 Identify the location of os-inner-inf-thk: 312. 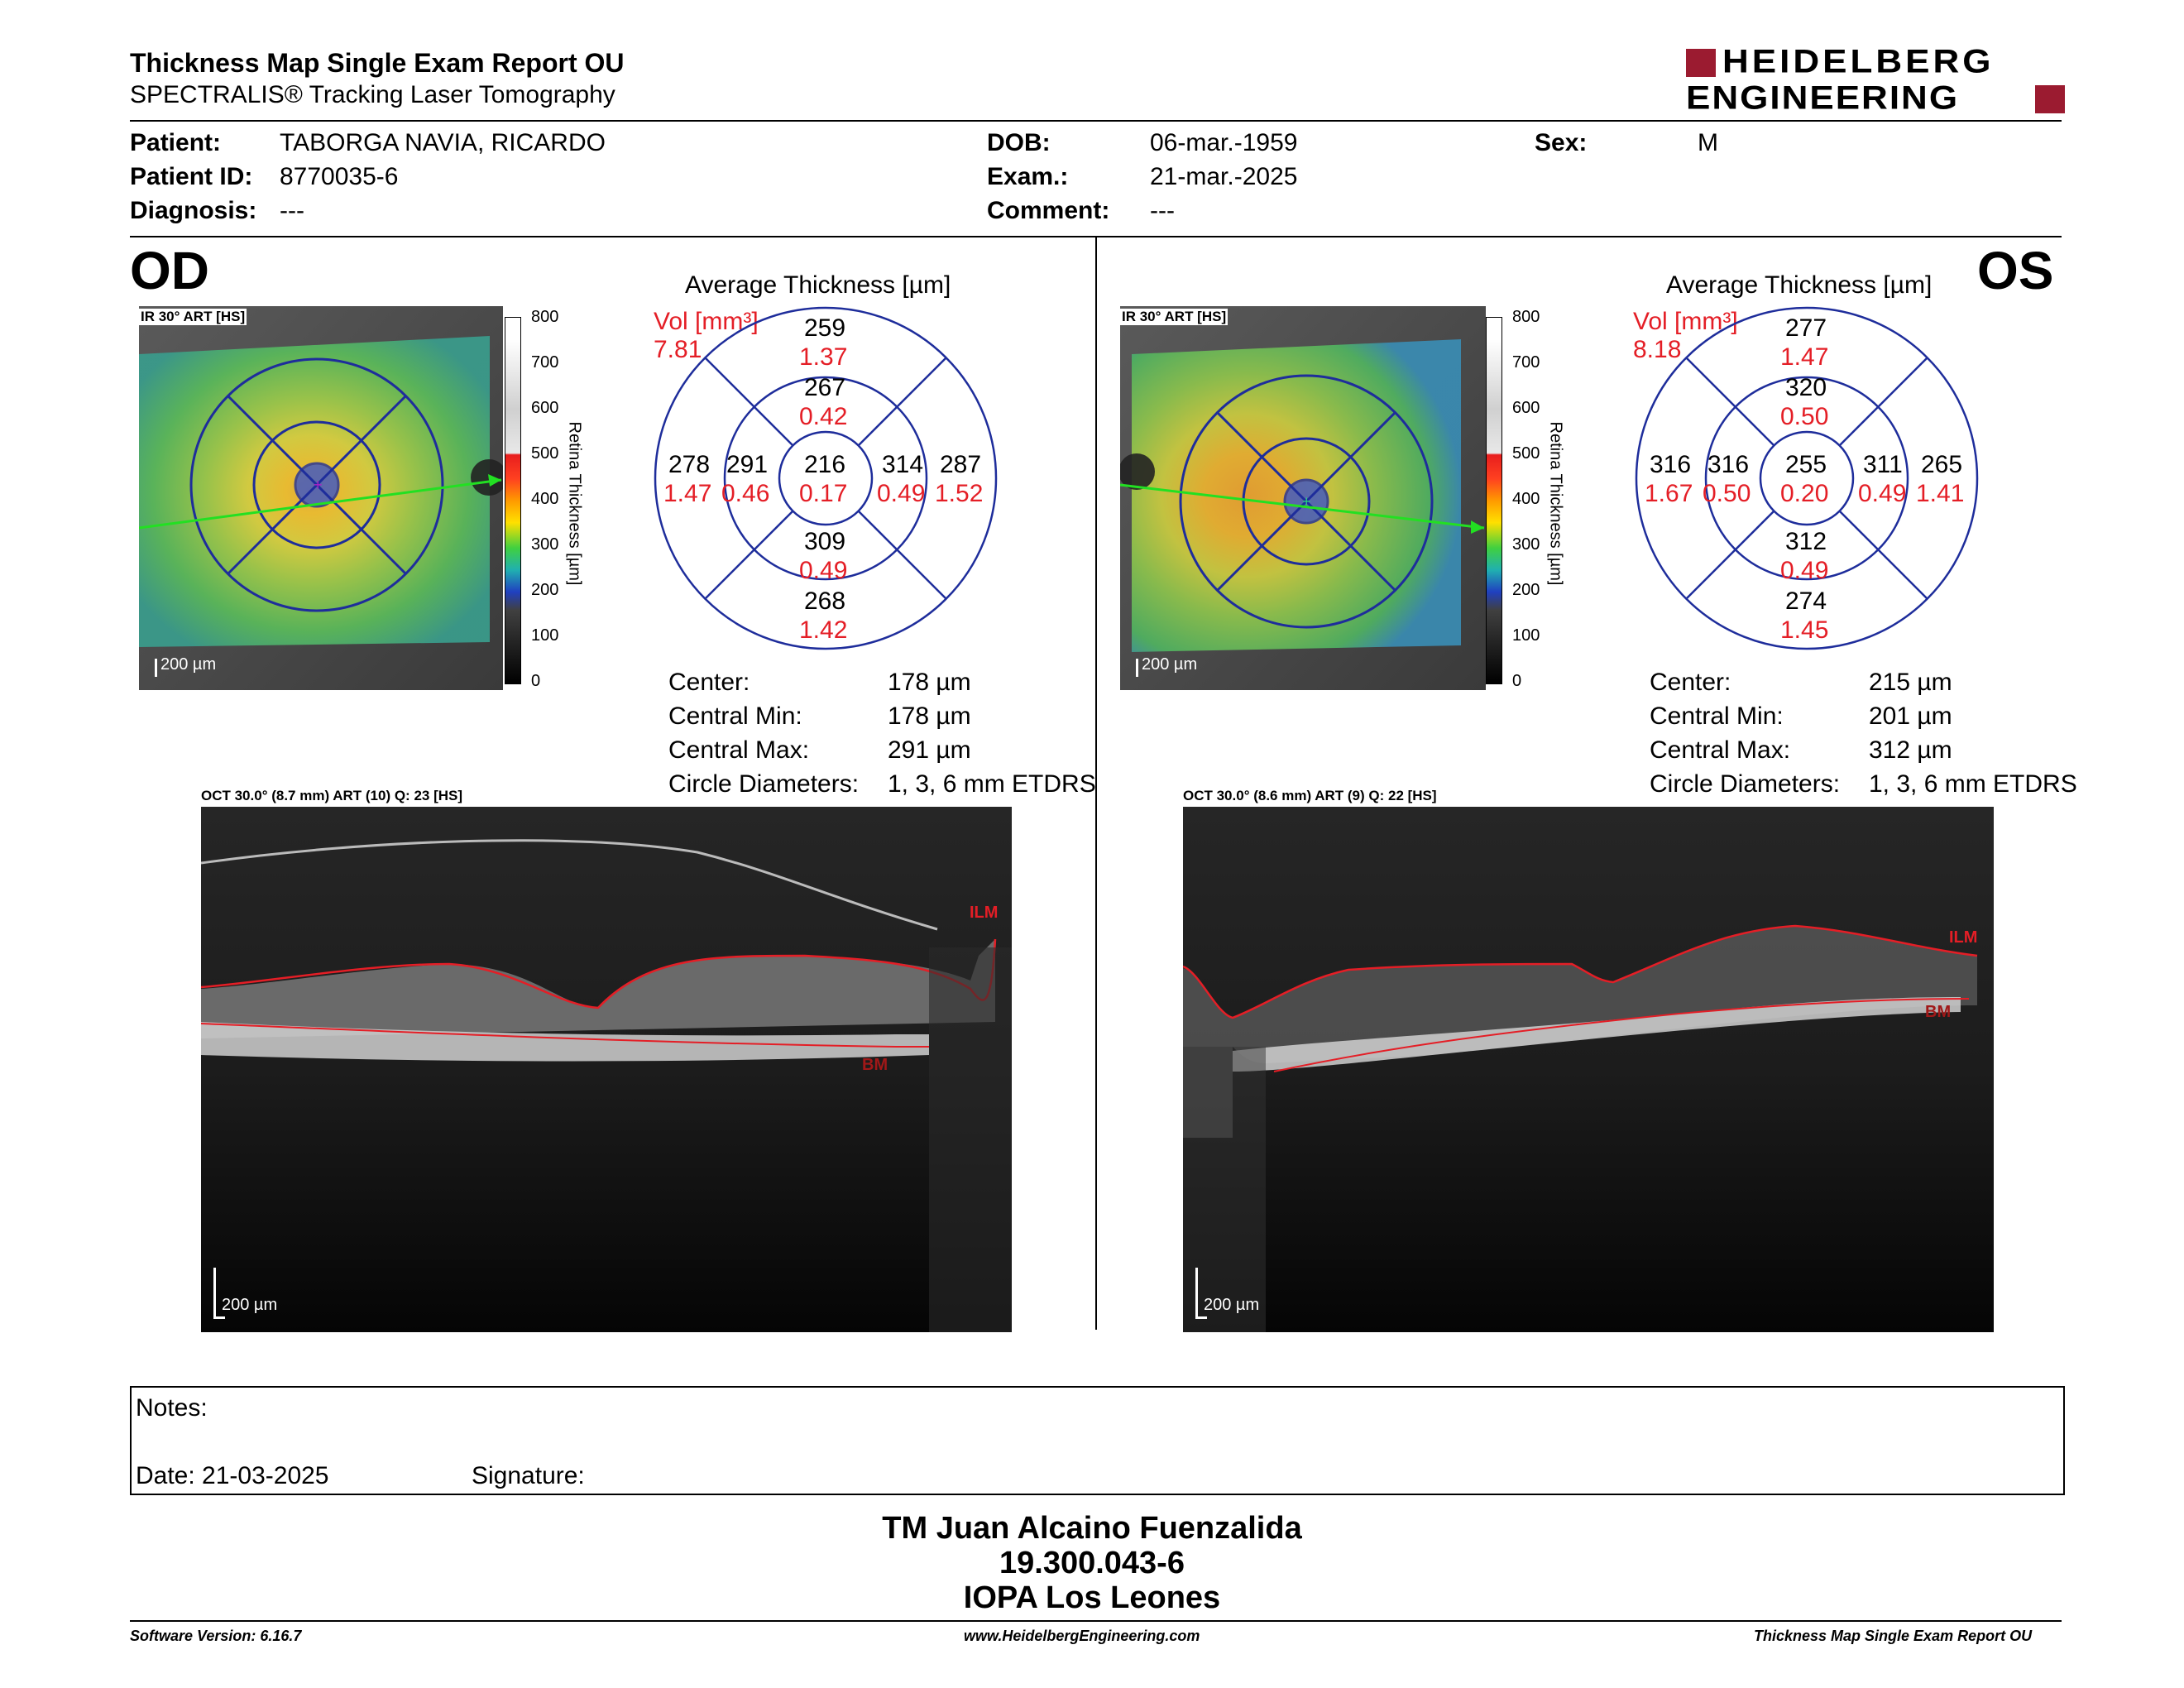
(1806, 541).